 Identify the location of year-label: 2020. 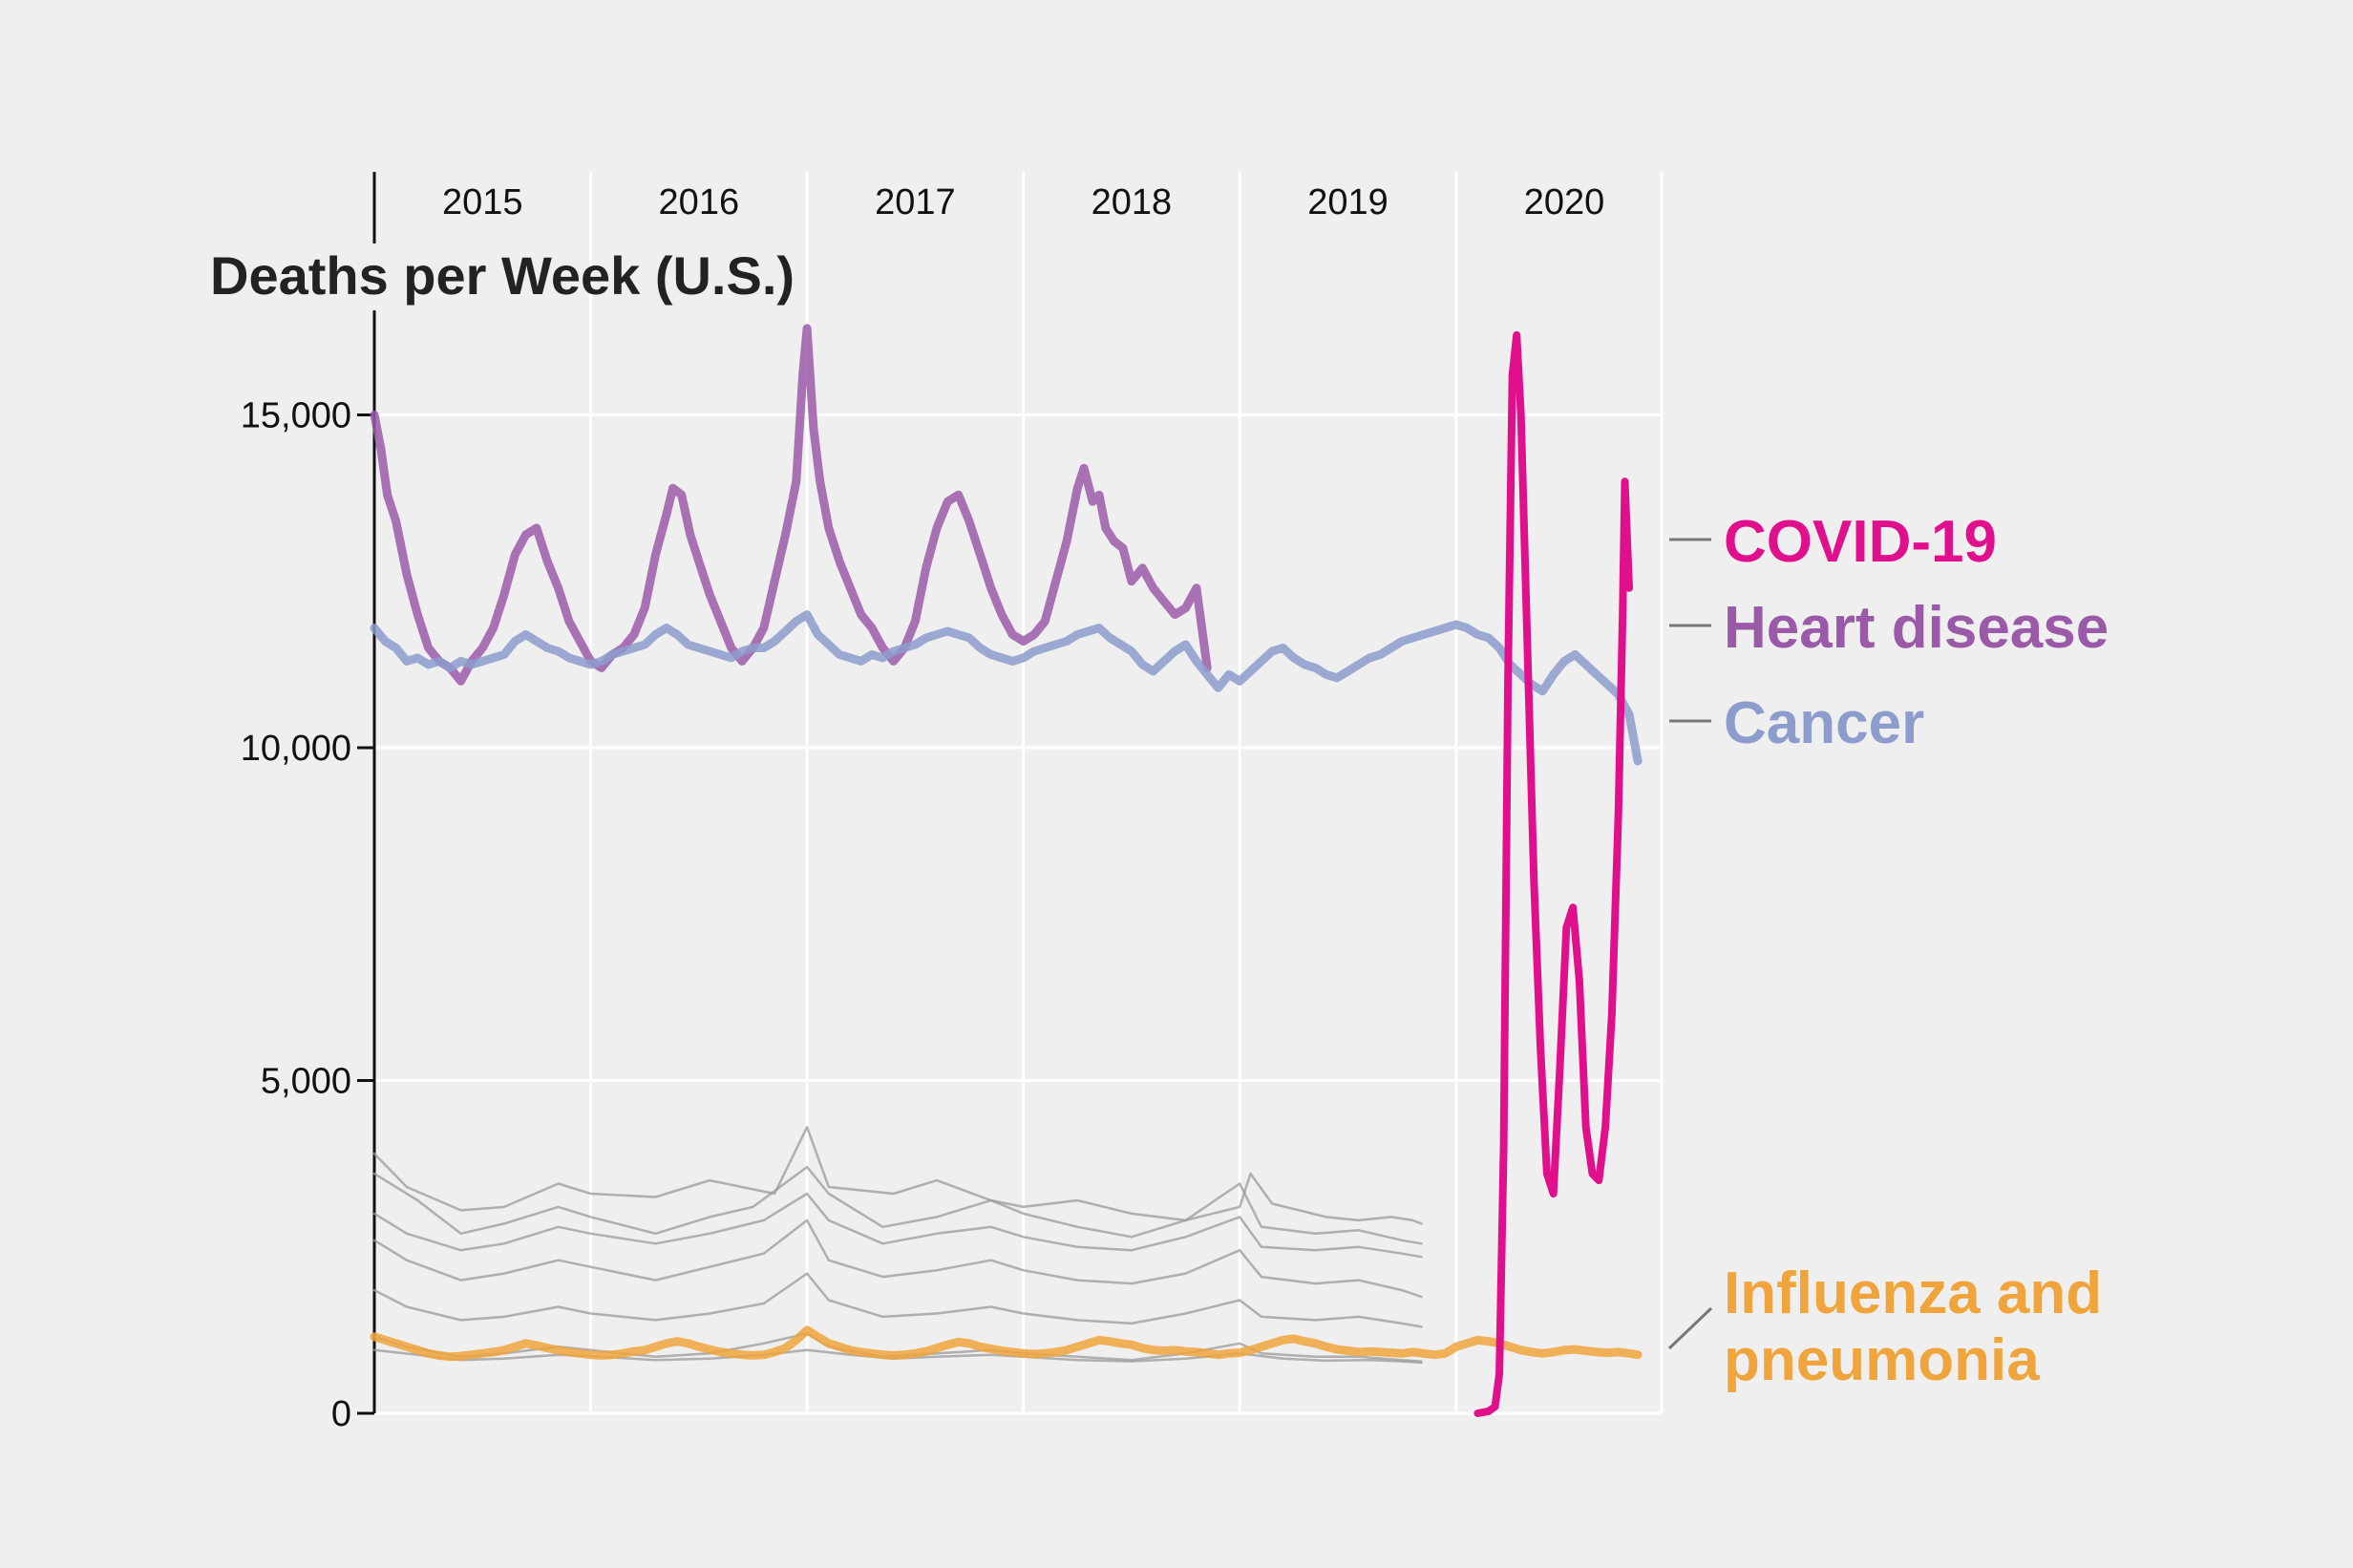
(1564, 202).